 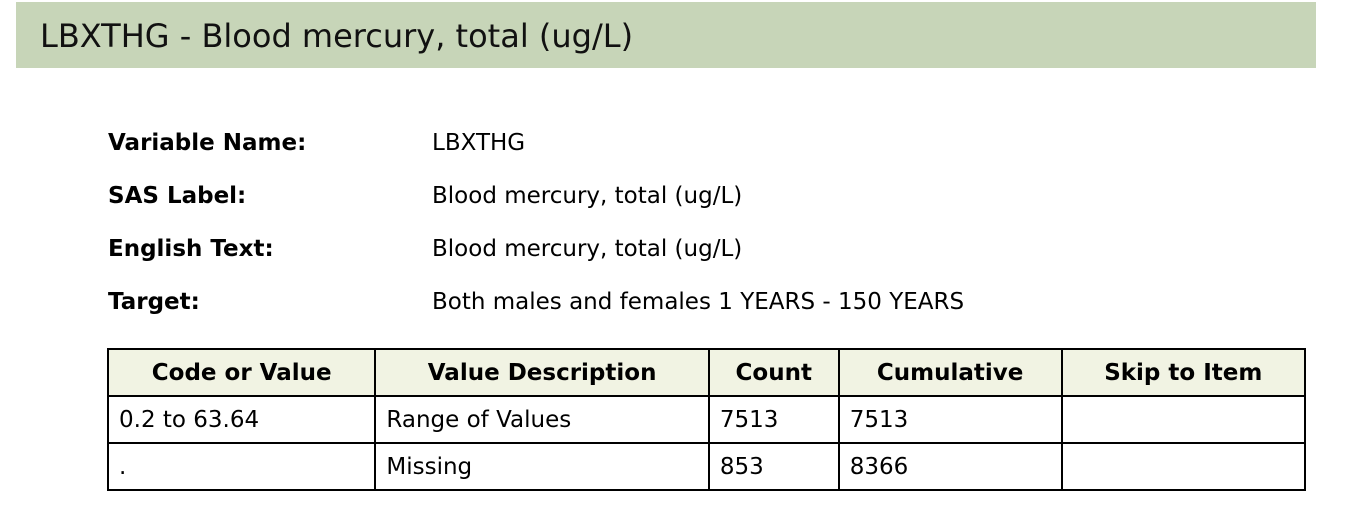 I want to click on table-row: . Missing 853 8366, so click(x=706, y=466).